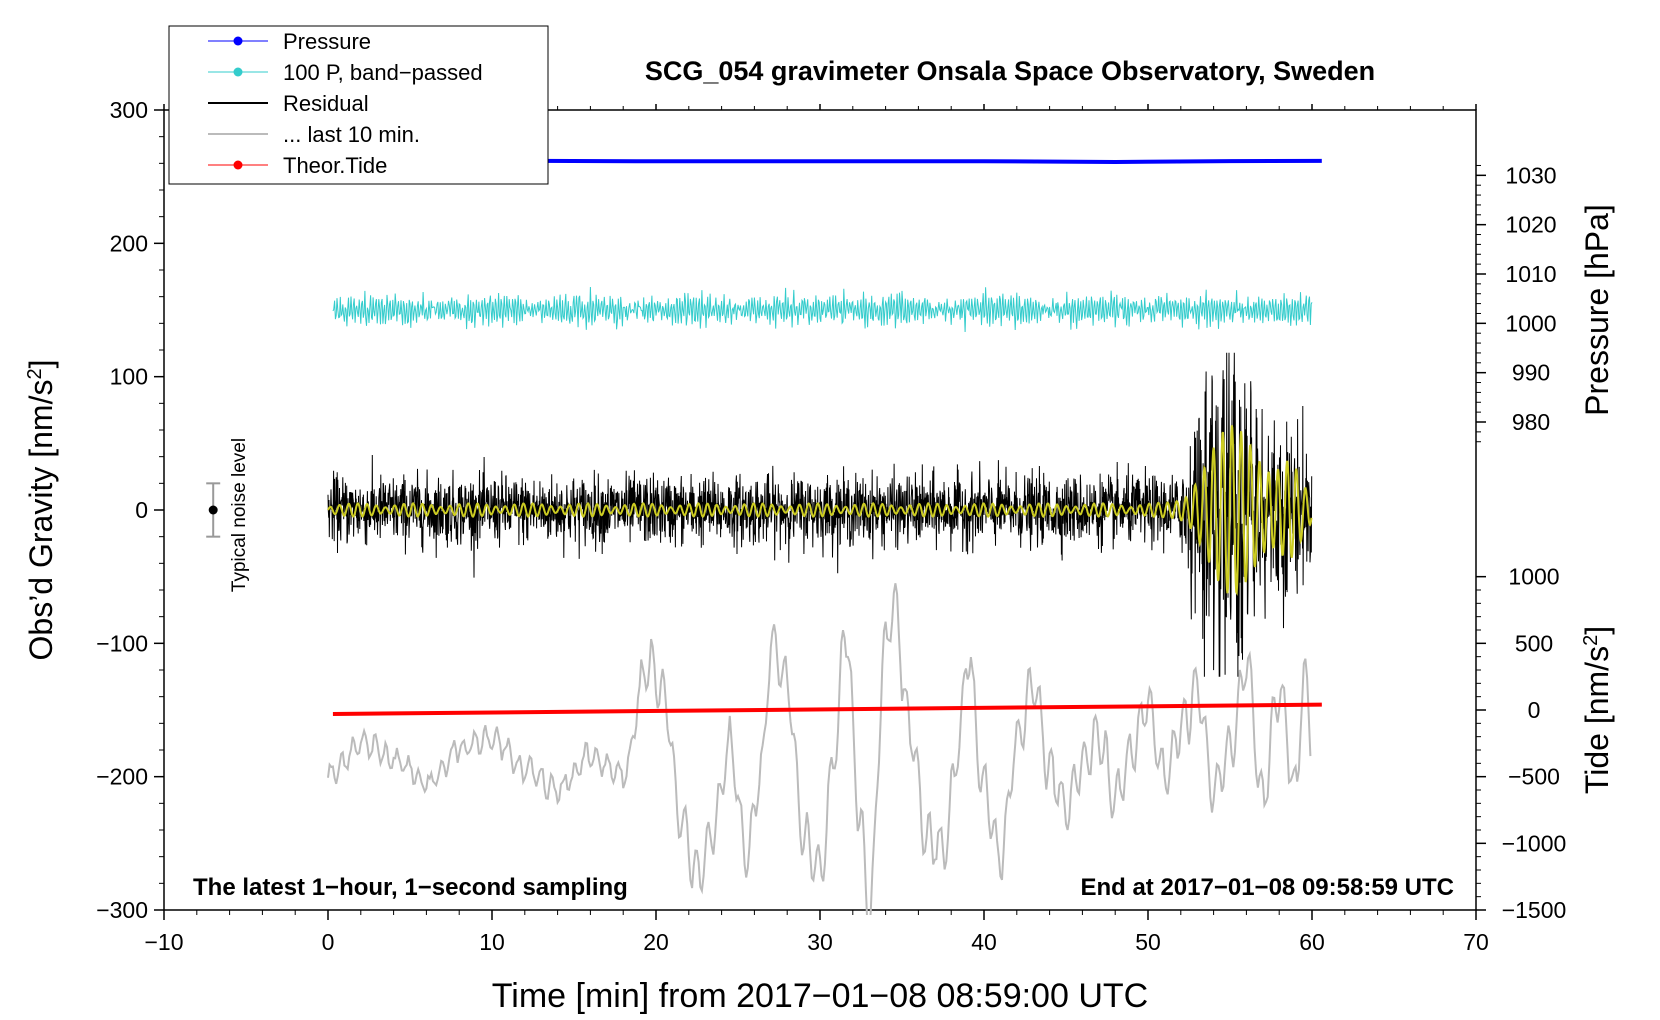  What do you see at coordinates (35, 373) in the screenshot?
I see `y-axis-label-left-sup: 2` at bounding box center [35, 373].